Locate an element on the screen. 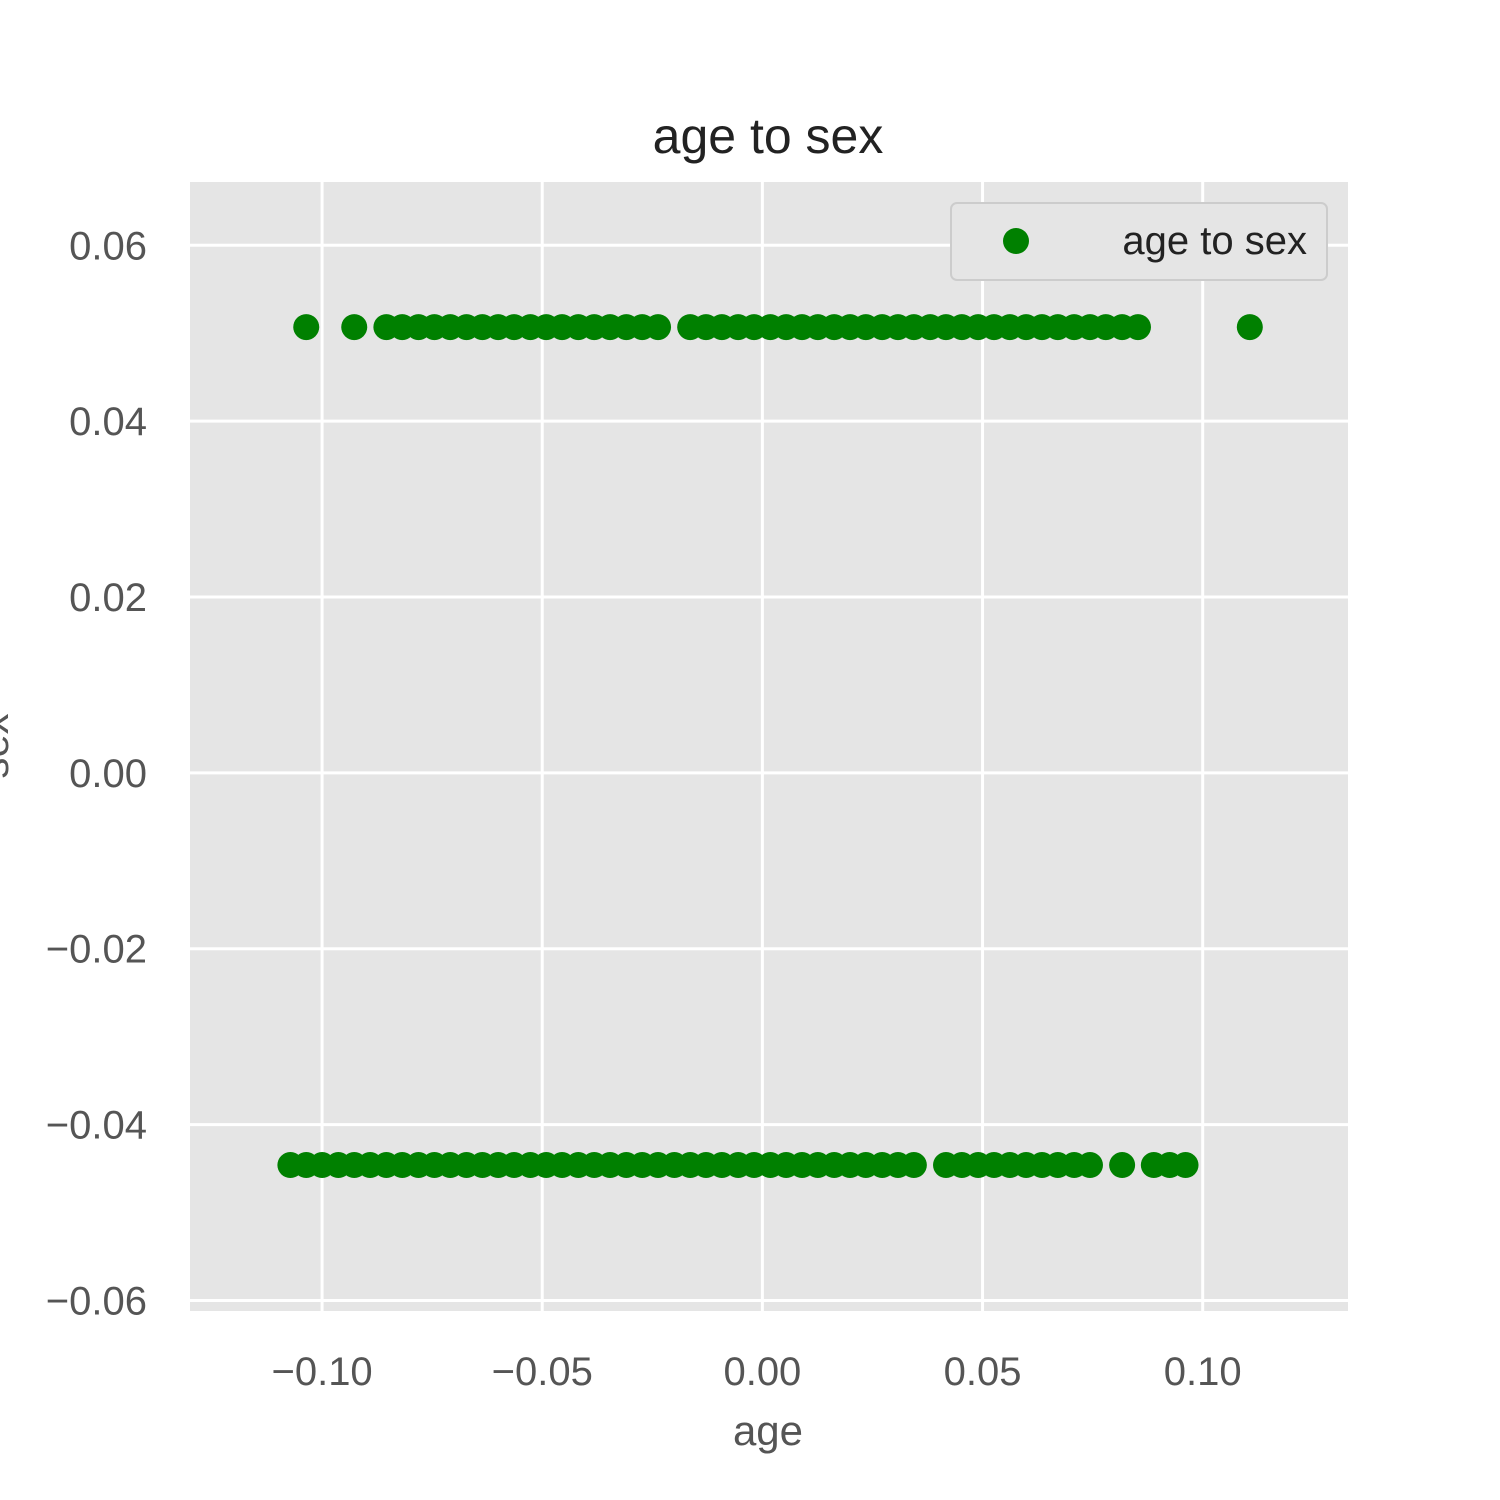 Image resolution: width=1500 pixels, height=1500 pixels. y-tick-label: 0.00 is located at coordinates (108, 774).